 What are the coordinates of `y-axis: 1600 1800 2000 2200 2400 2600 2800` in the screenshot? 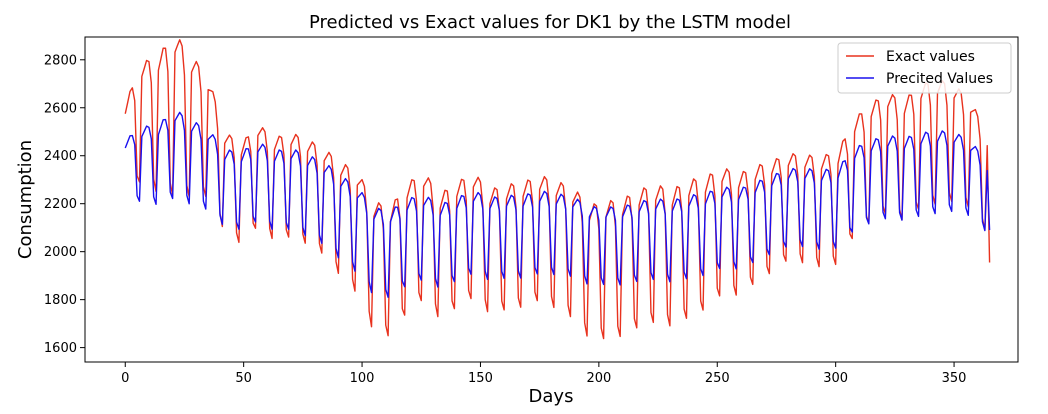 It's located at (64, 204).